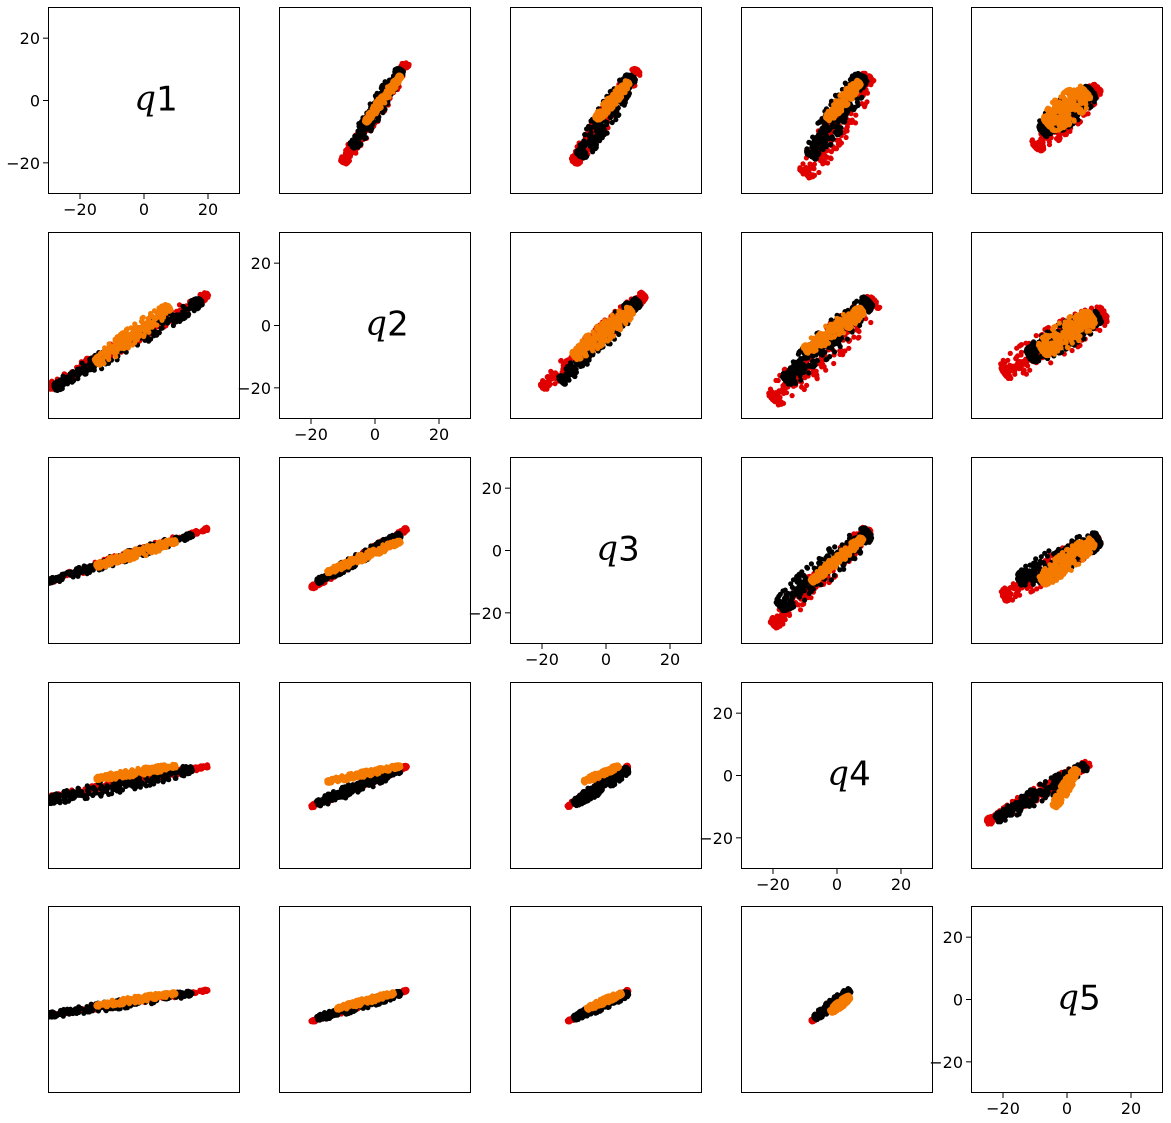 This screenshot has width=1171, height=1123. I want to click on scatter-clouds, so click(605, 116).